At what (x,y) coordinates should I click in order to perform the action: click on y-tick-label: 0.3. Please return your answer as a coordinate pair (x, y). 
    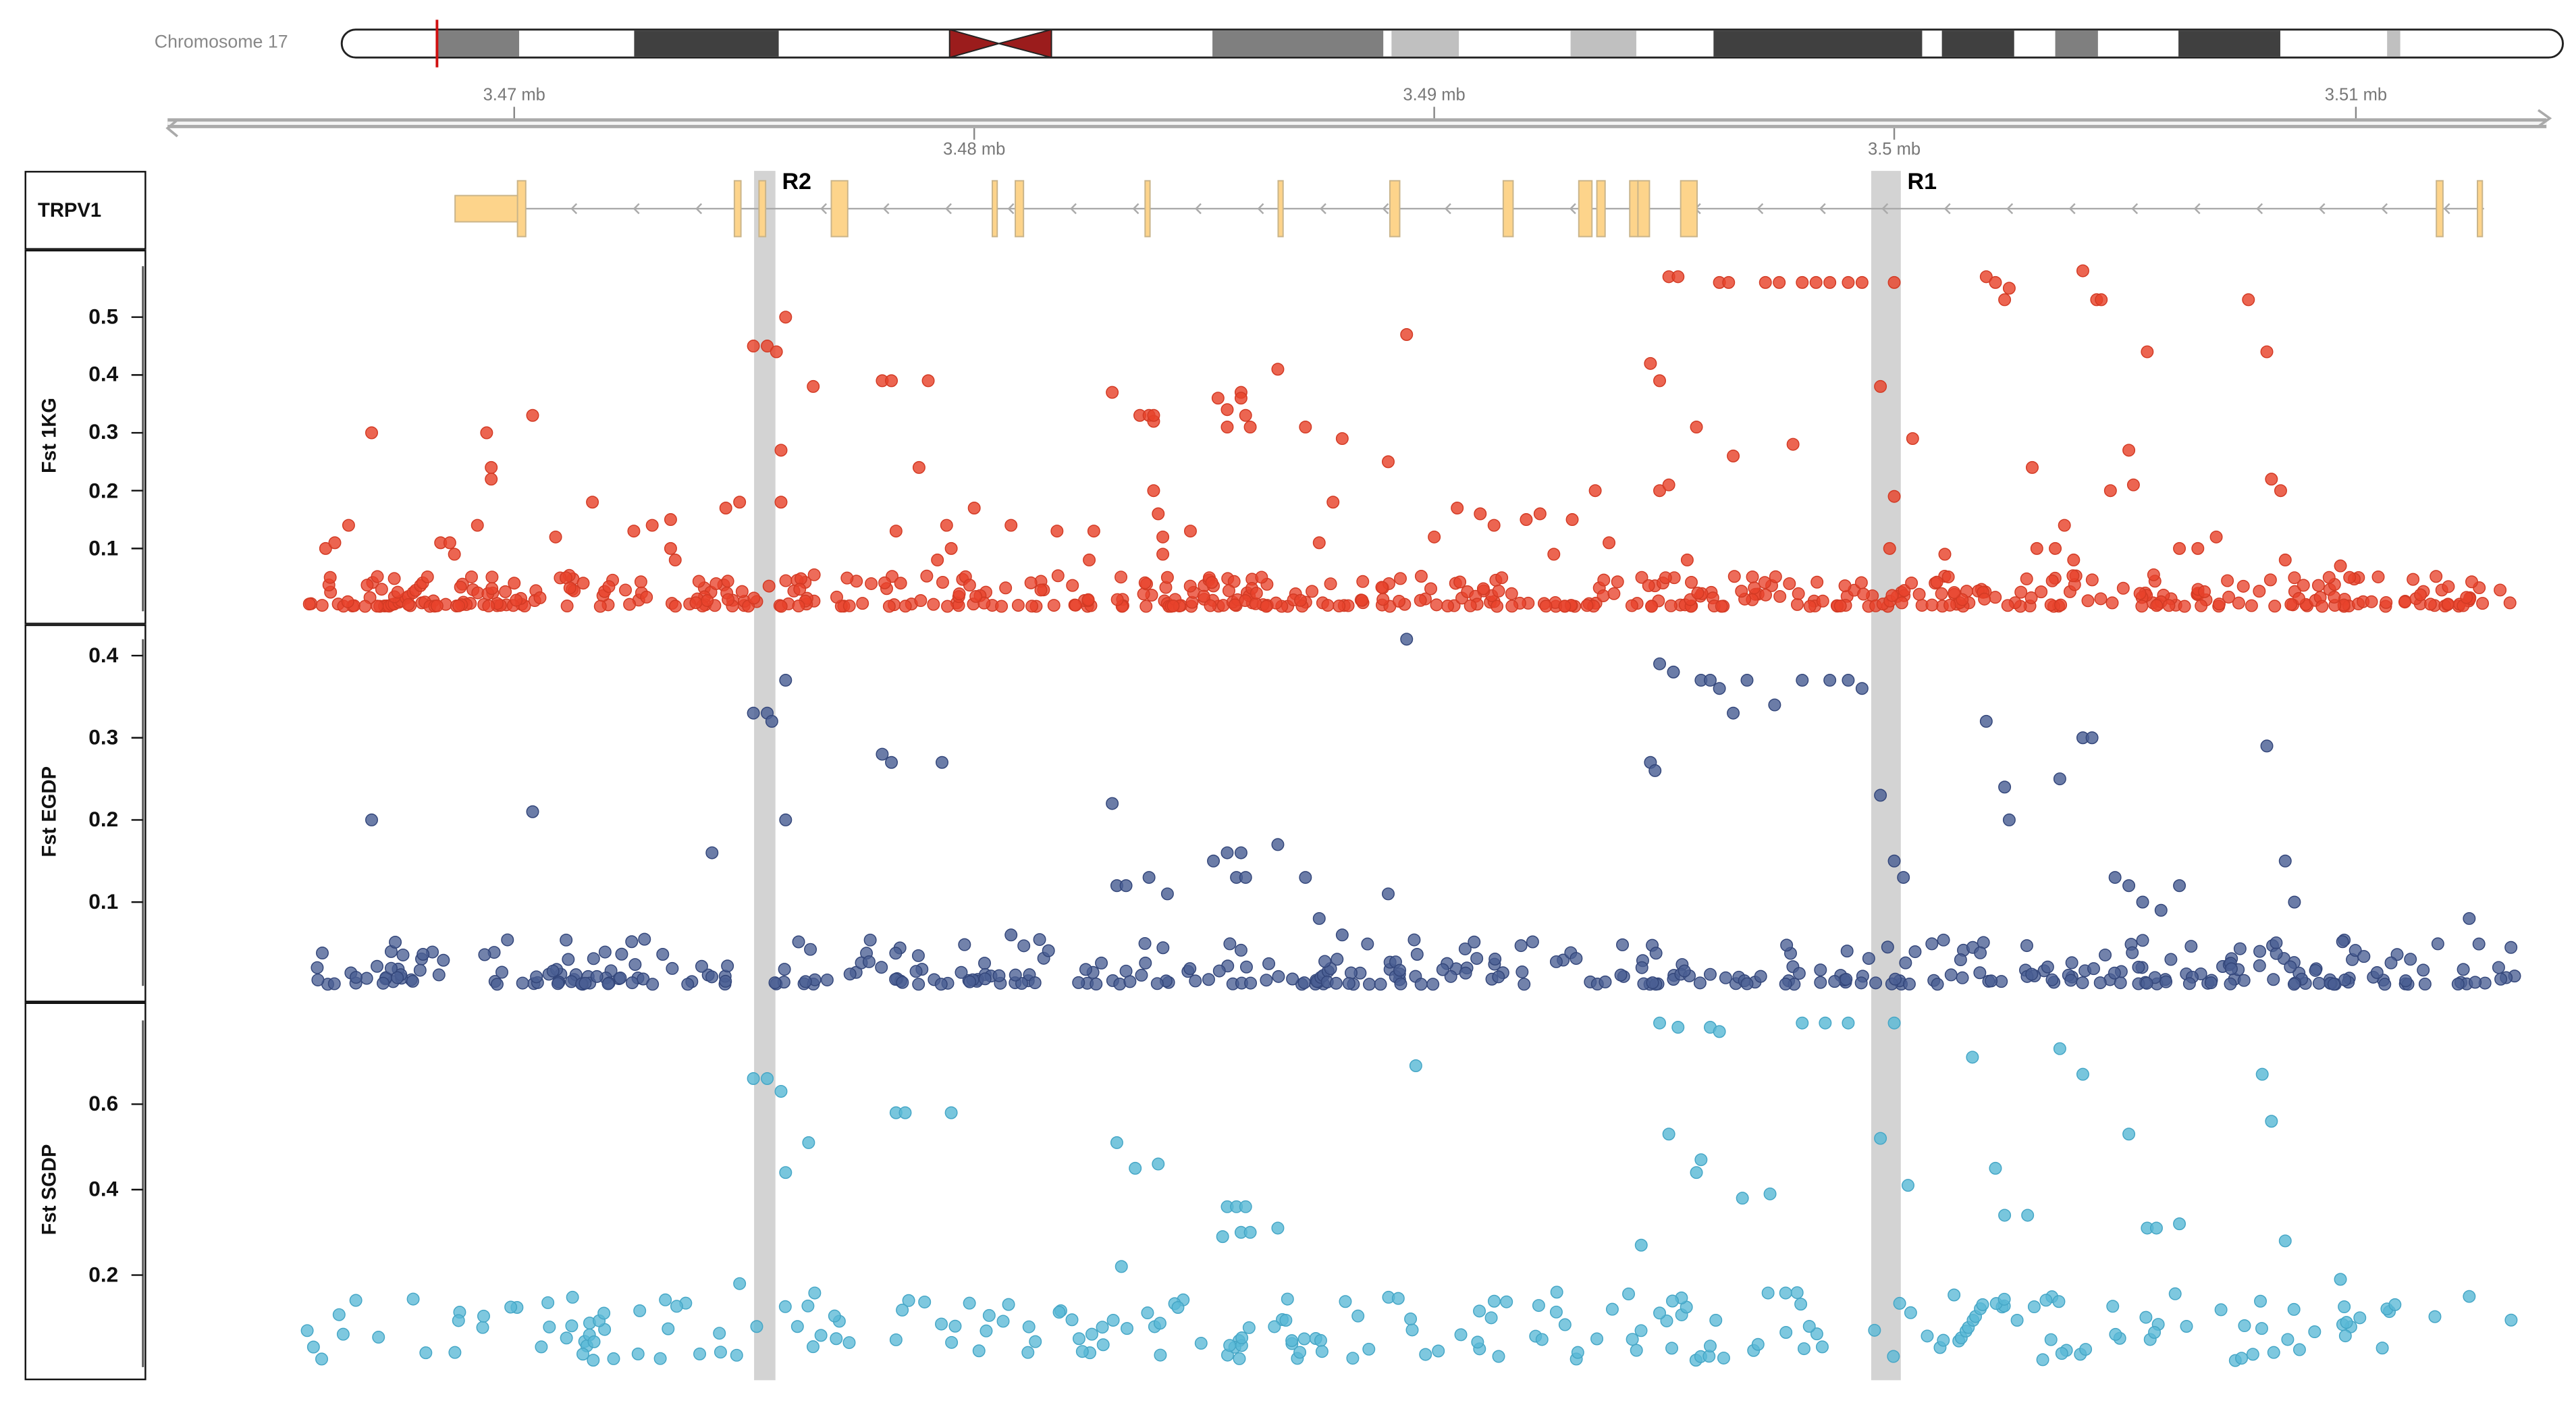
    Looking at the image, I should click on (104, 432).